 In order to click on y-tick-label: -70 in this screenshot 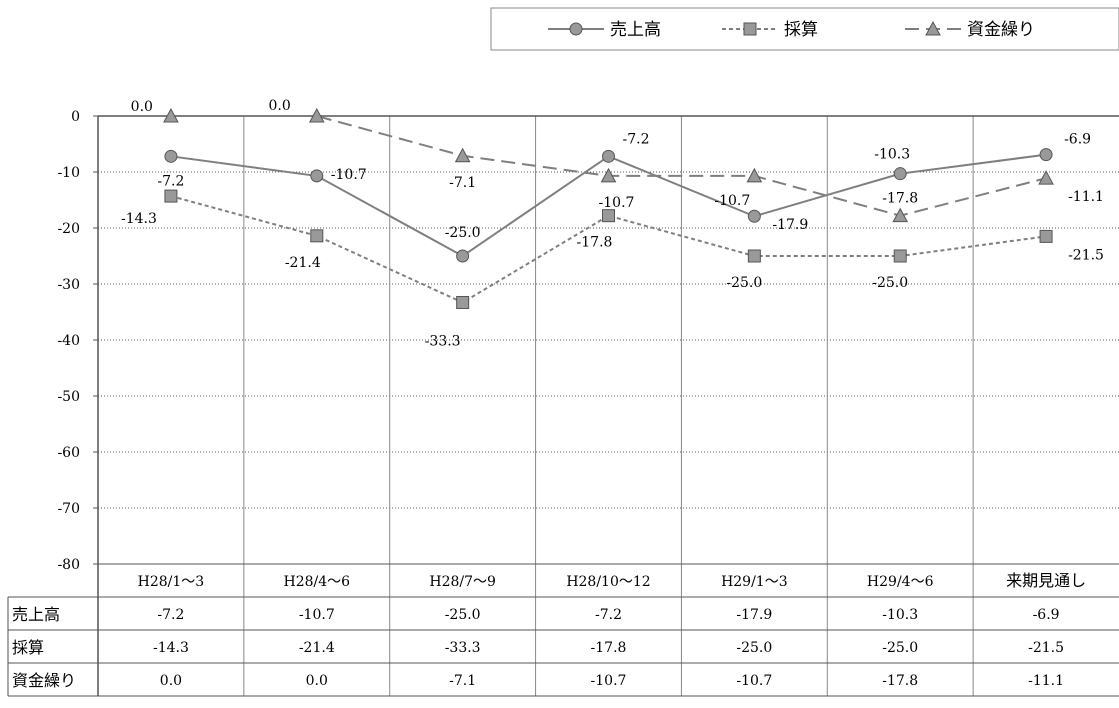, I will do `click(68, 509)`.